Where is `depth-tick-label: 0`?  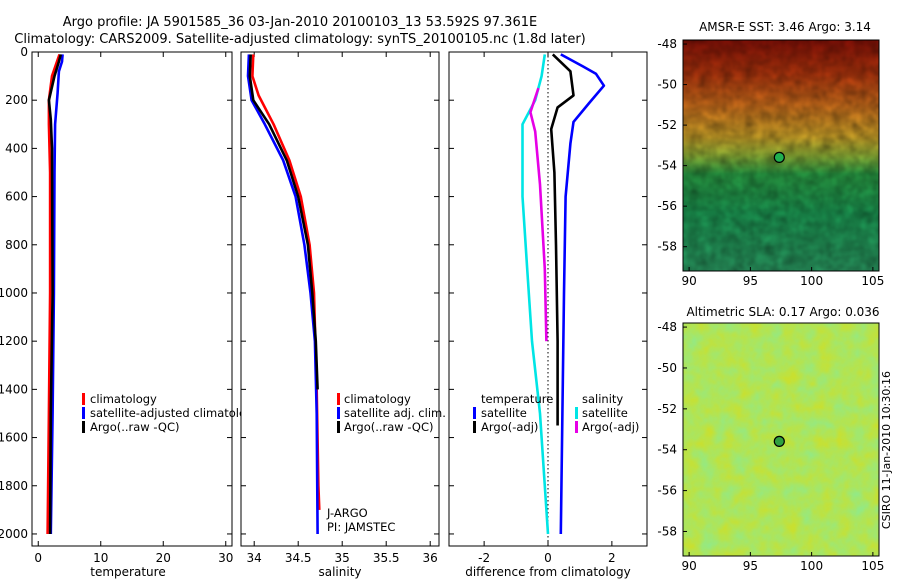 depth-tick-label: 0 is located at coordinates (24, 52).